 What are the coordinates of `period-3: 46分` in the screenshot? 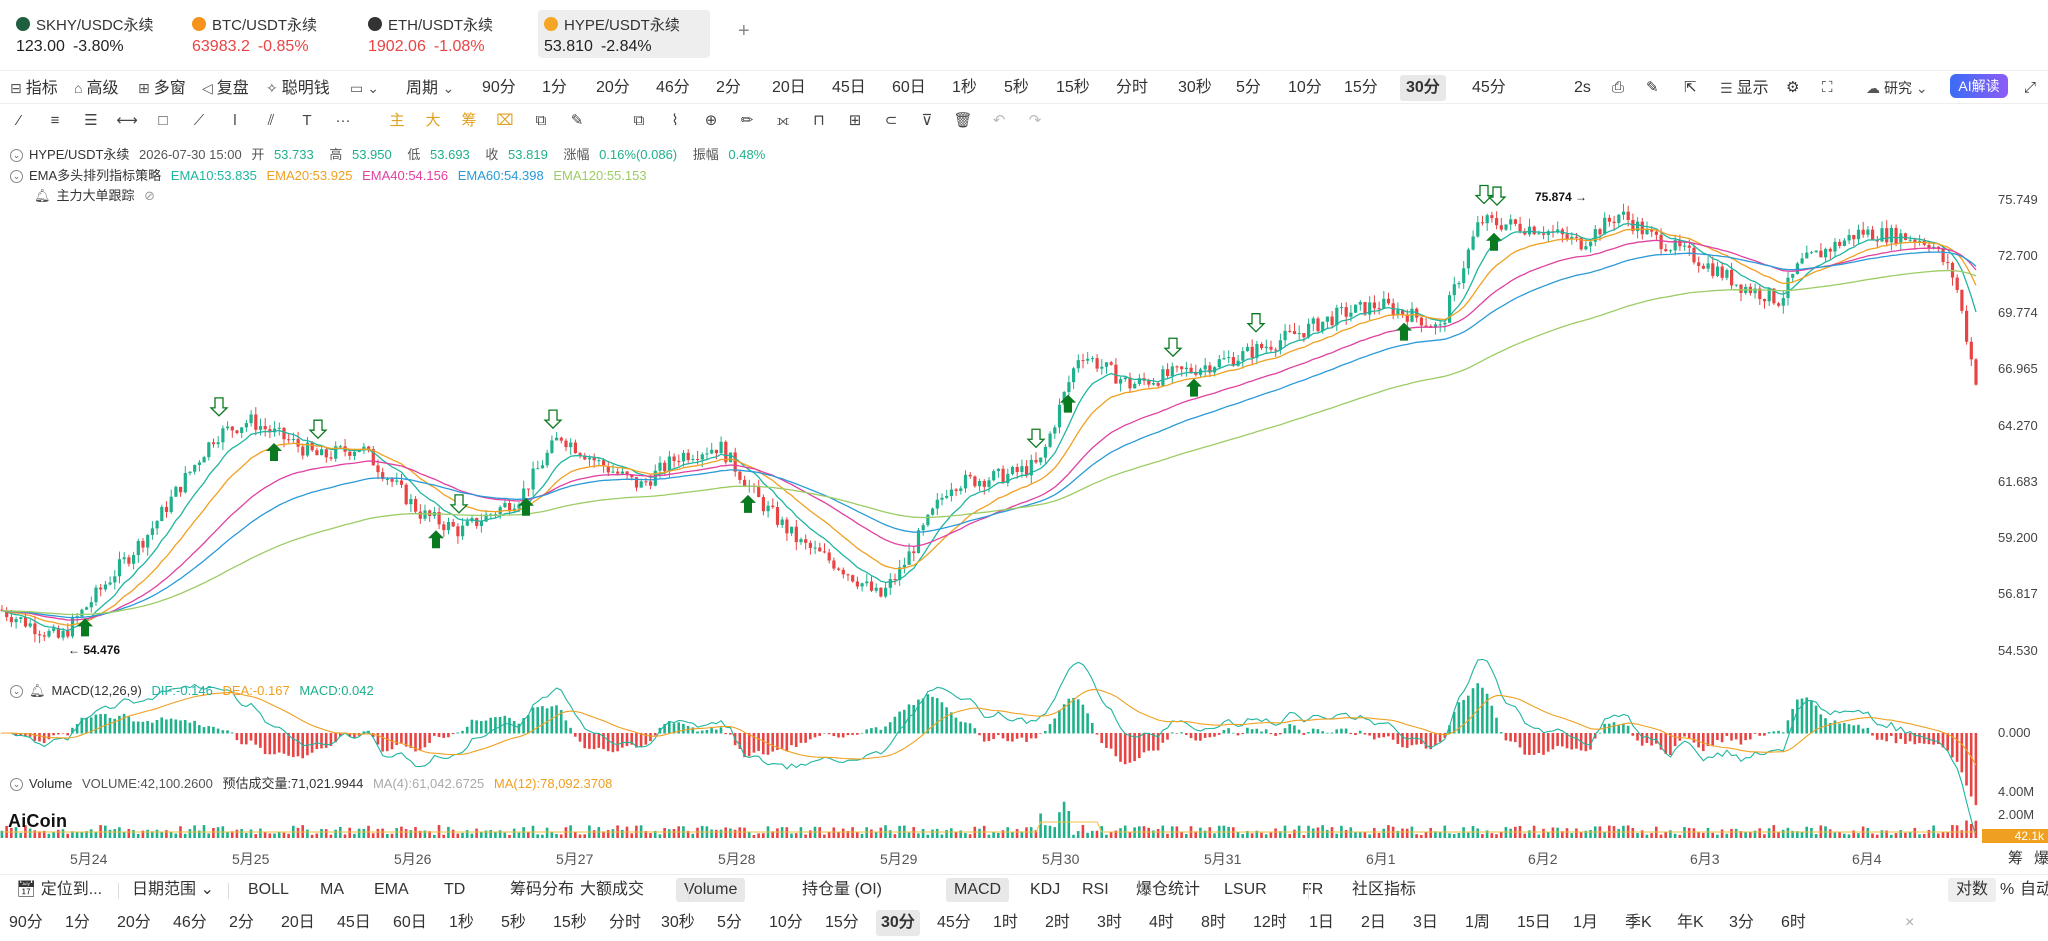 It's located at (673, 87).